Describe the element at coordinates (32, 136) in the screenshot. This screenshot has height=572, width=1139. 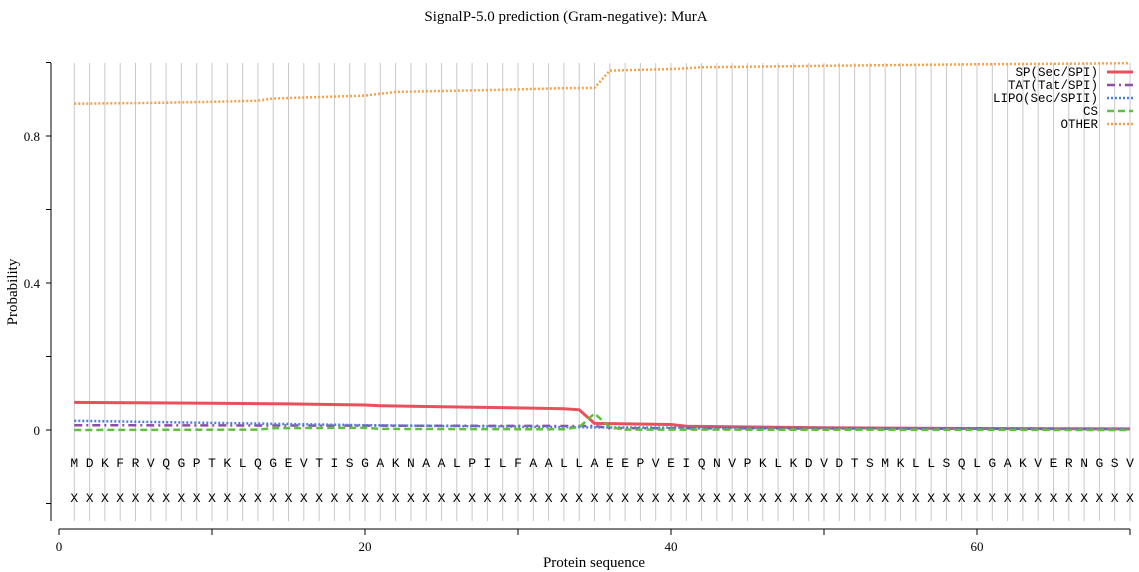
I see `y-tick-label: 0.8` at that location.